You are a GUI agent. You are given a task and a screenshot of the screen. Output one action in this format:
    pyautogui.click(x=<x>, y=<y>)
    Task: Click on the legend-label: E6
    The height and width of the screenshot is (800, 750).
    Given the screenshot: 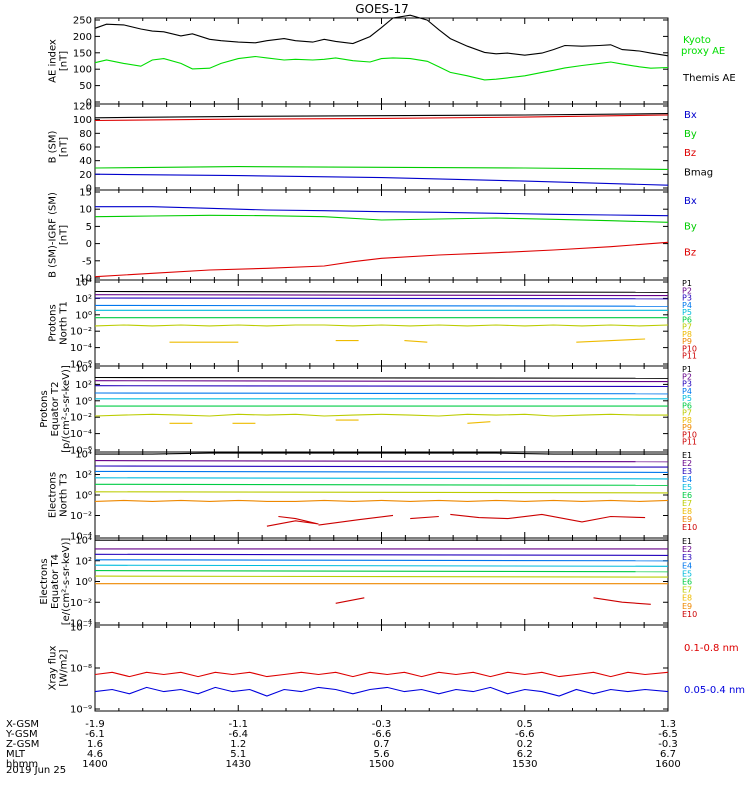 What is the action you would take?
    pyautogui.click(x=687, y=582)
    